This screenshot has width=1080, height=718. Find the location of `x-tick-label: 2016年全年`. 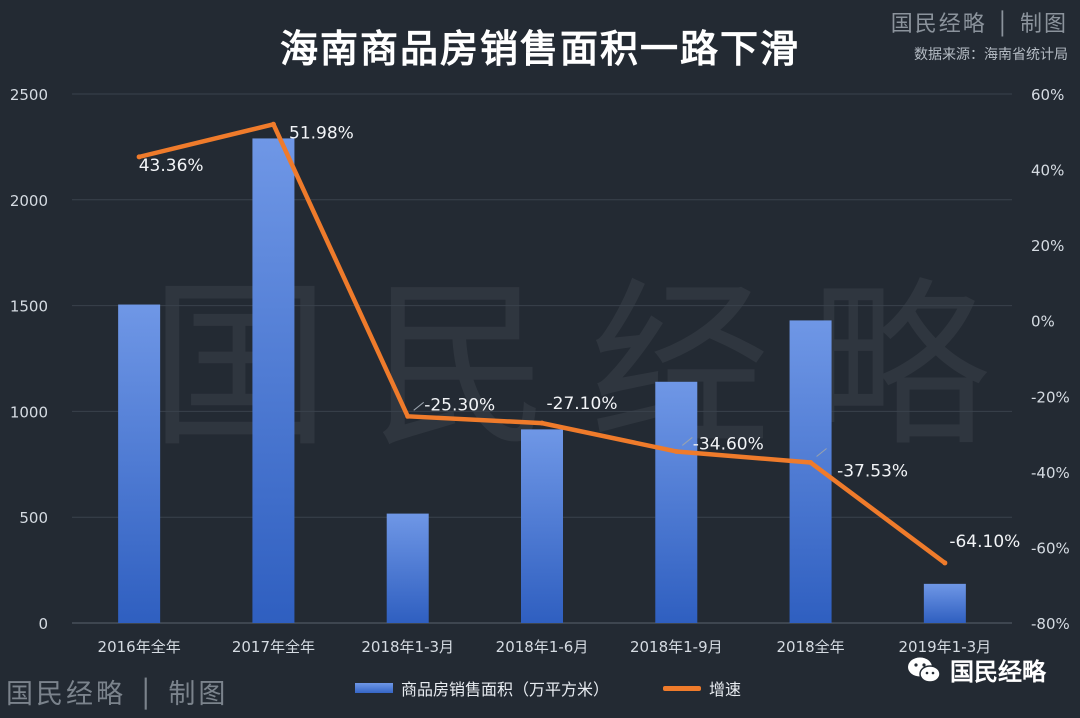

x-tick-label: 2016年全年 is located at coordinates (139, 647).